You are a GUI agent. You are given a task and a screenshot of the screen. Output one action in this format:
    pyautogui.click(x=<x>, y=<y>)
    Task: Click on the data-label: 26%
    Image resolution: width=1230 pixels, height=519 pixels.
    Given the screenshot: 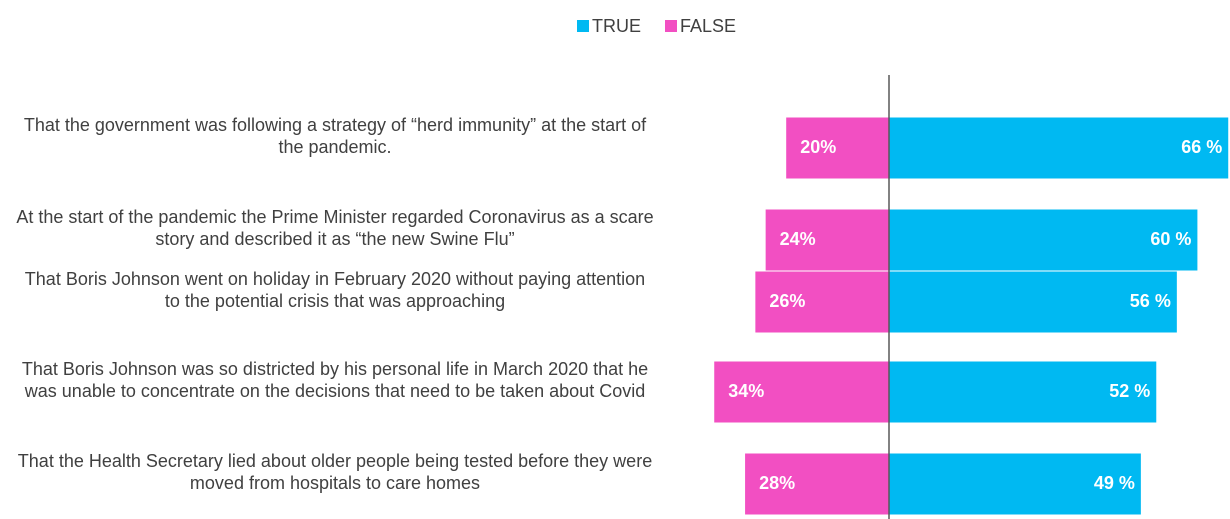 What is the action you would take?
    pyautogui.click(x=787, y=301)
    